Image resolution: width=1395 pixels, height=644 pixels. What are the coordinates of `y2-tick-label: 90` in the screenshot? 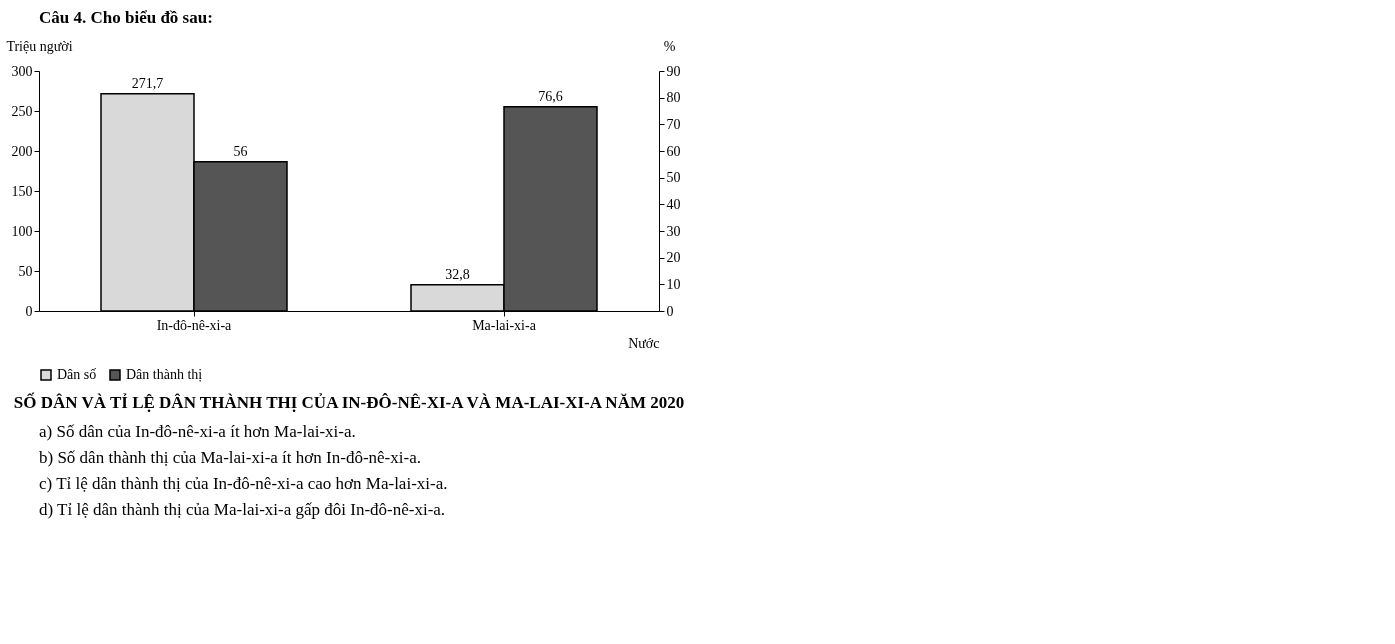 It's located at (673, 71).